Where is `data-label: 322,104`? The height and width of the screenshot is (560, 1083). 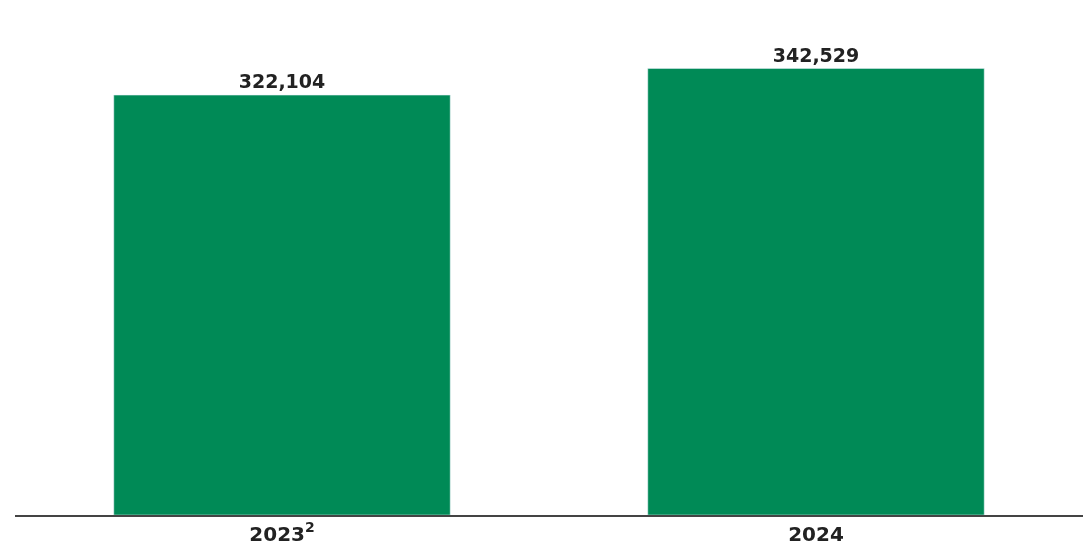 data-label: 322,104 is located at coordinates (282, 81).